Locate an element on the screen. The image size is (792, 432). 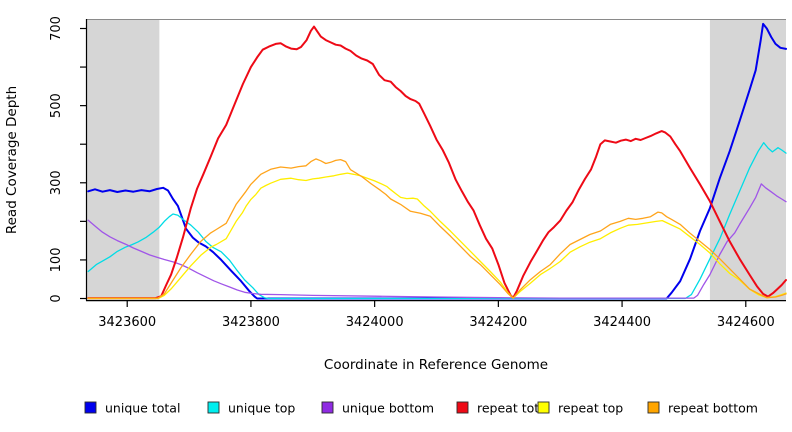
x-tick-label: 3424000 is located at coordinates (375, 322).